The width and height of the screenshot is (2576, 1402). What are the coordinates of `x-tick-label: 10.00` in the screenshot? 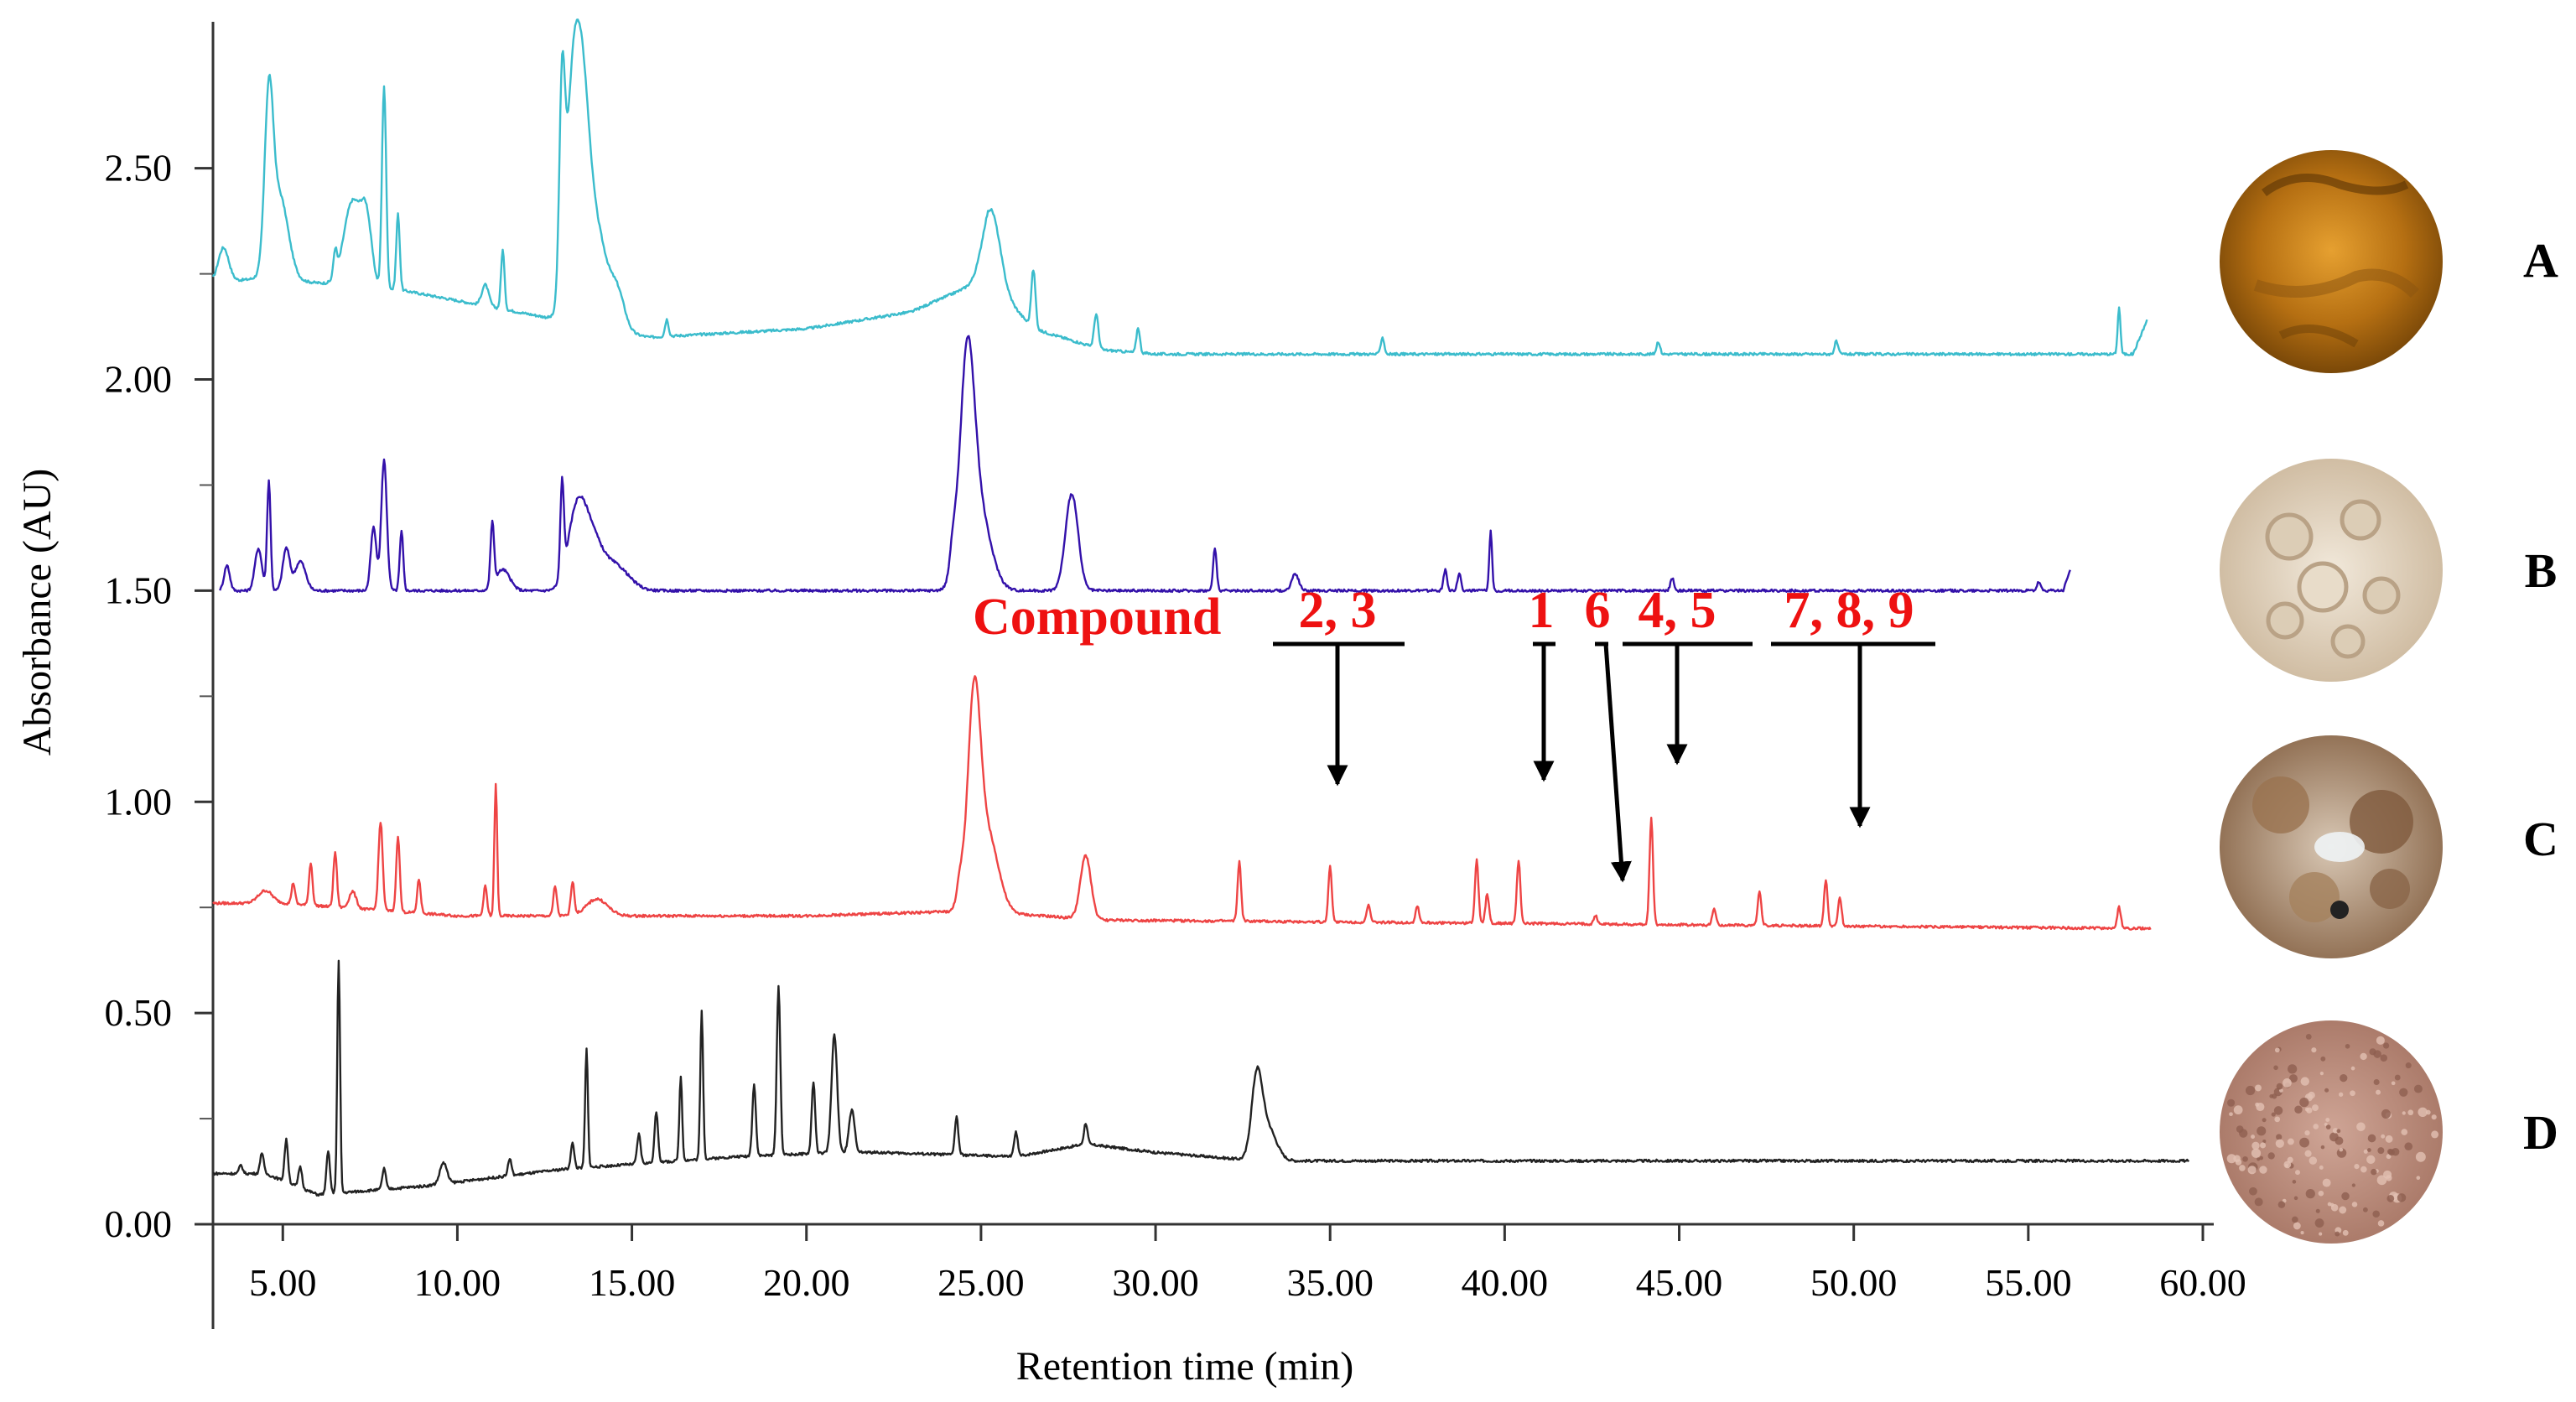 It's located at (457, 1282).